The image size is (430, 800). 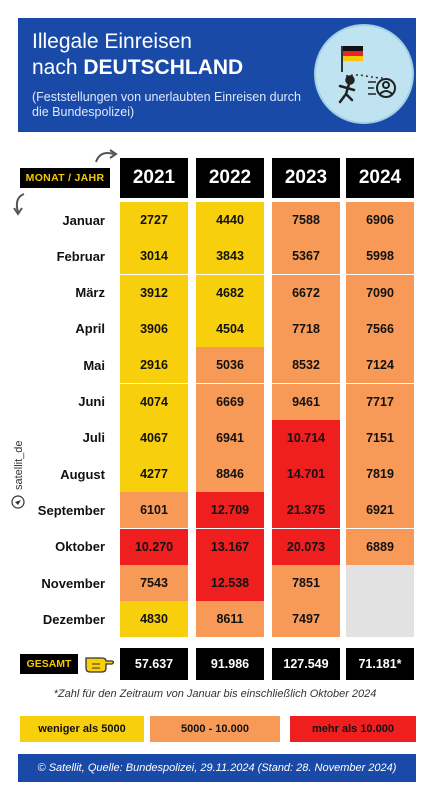 What do you see at coordinates (230, 510) in the screenshot?
I see `table-cell: 12.709` at bounding box center [230, 510].